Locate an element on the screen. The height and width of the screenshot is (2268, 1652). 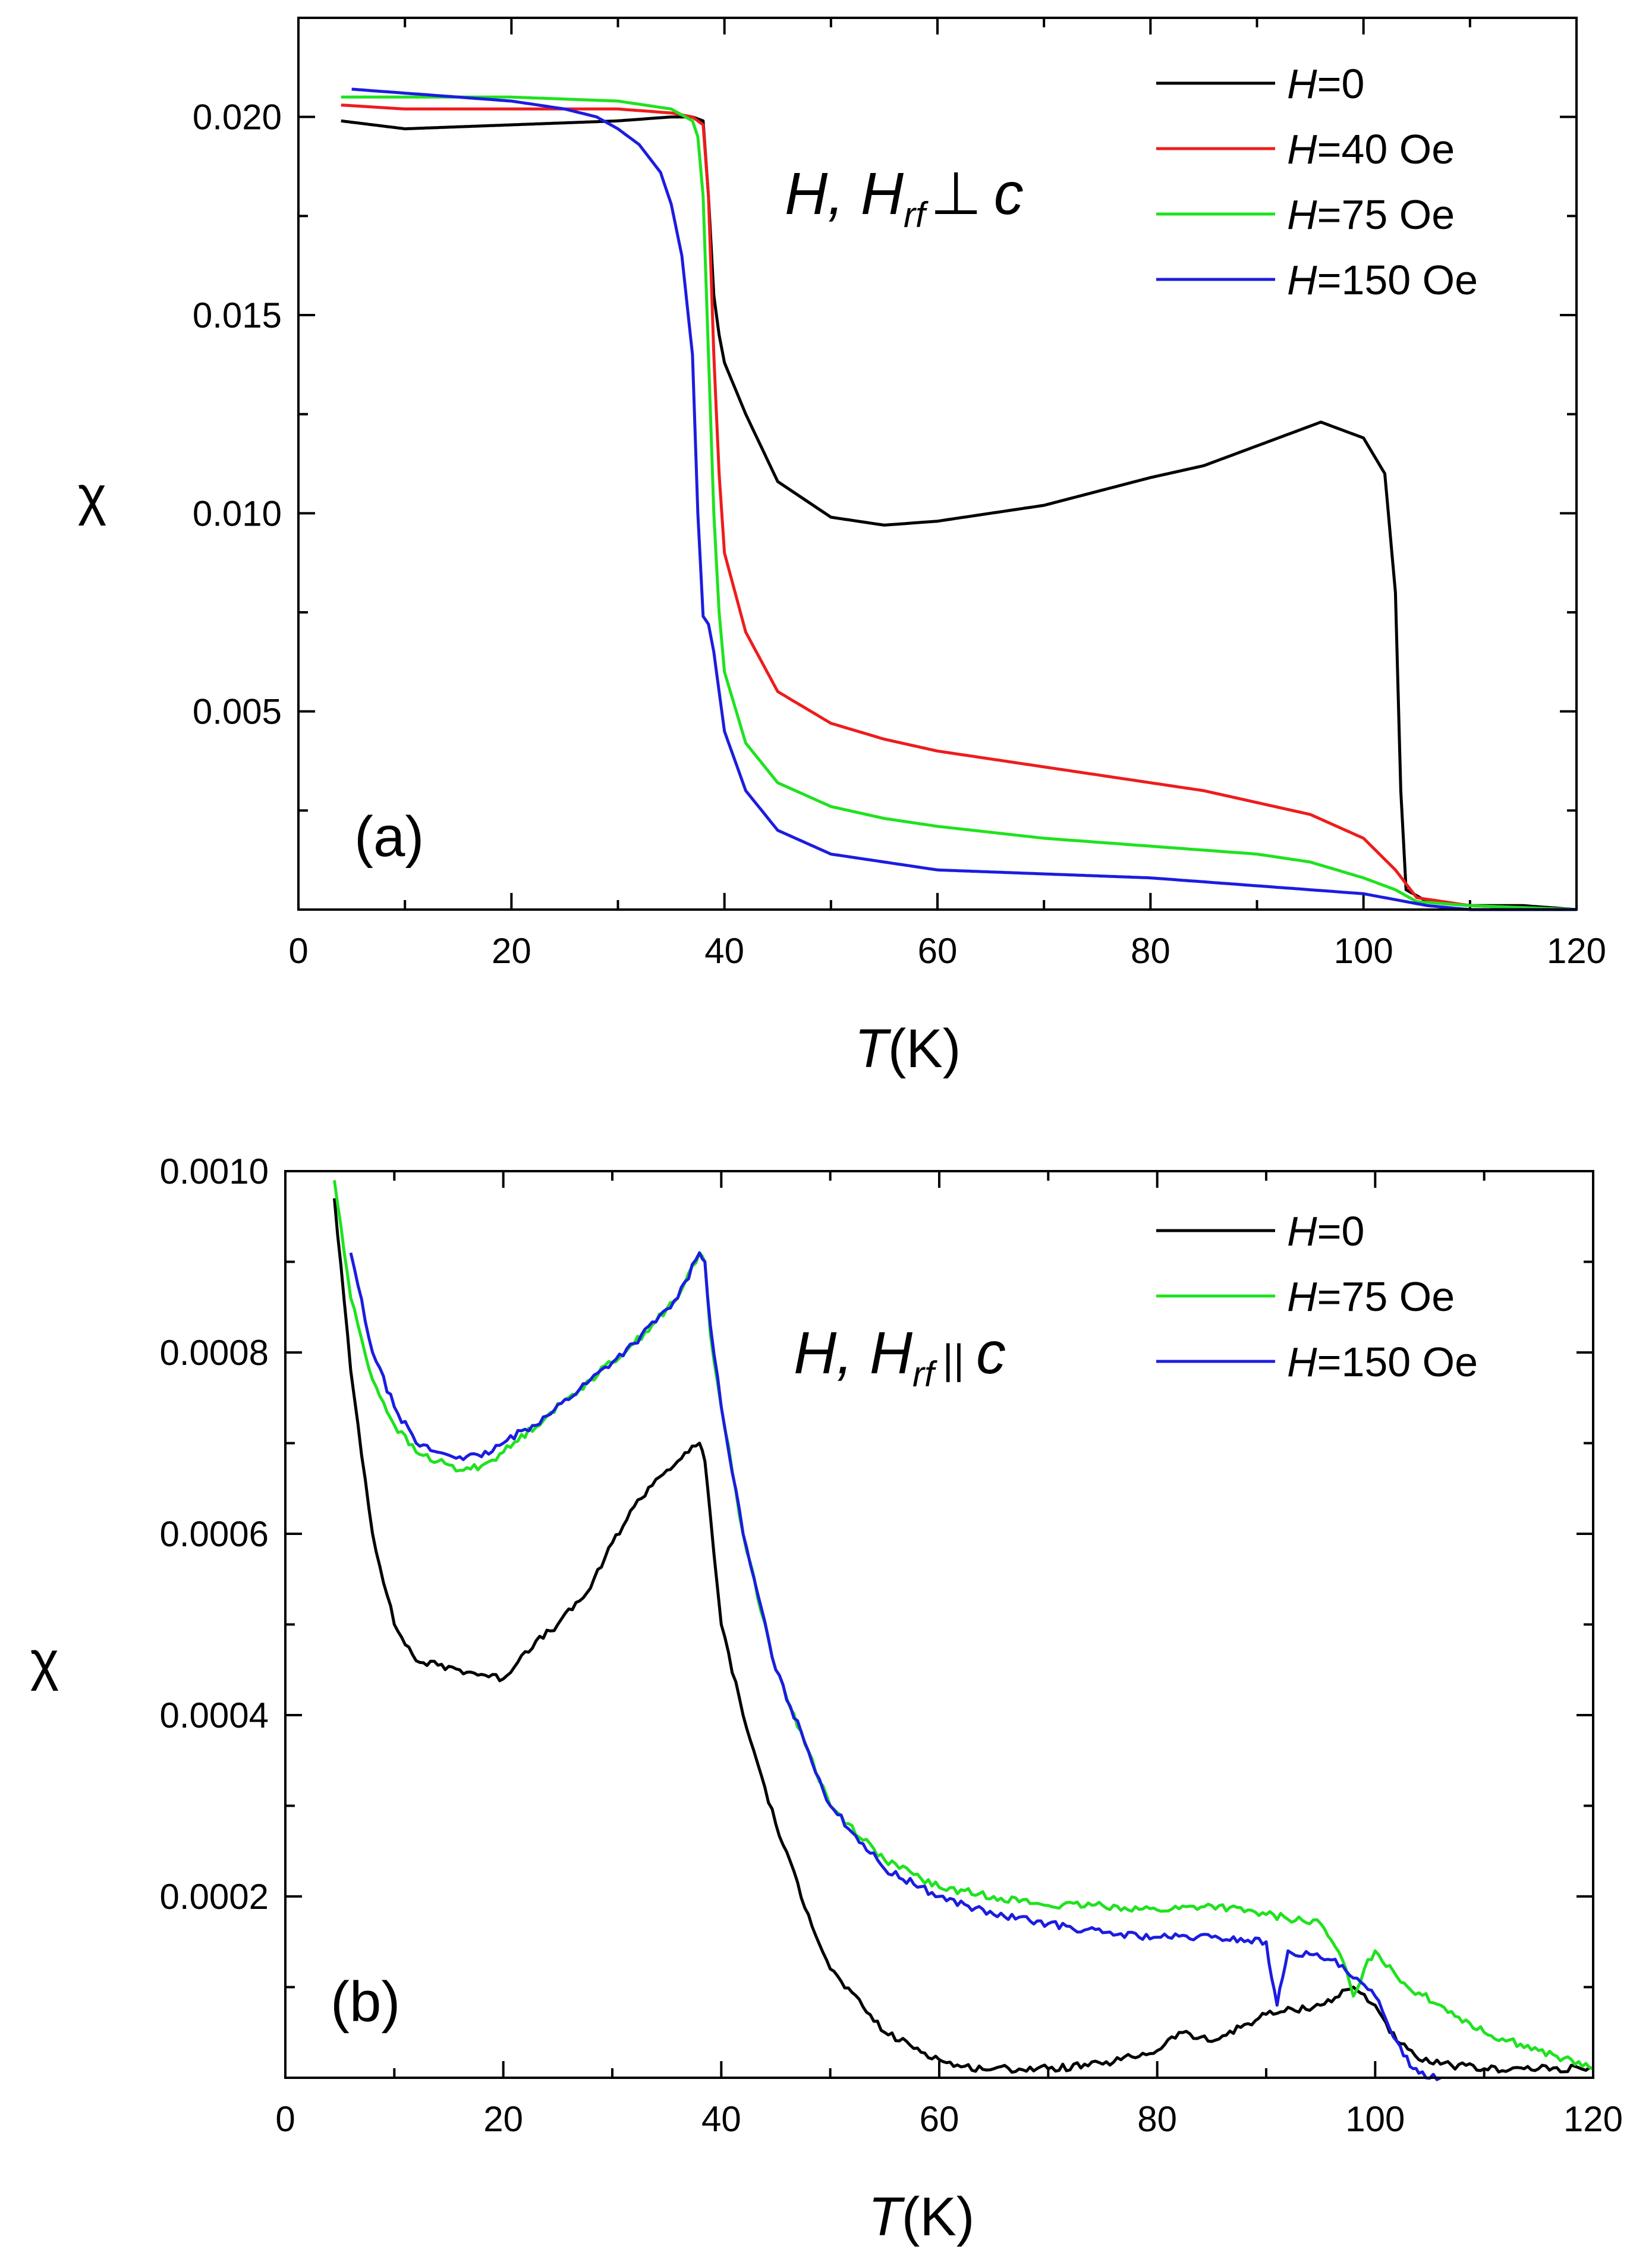
panel-b-legend: H=0 H=75 Oe H=150 Oe is located at coordinates (1317, 1296).